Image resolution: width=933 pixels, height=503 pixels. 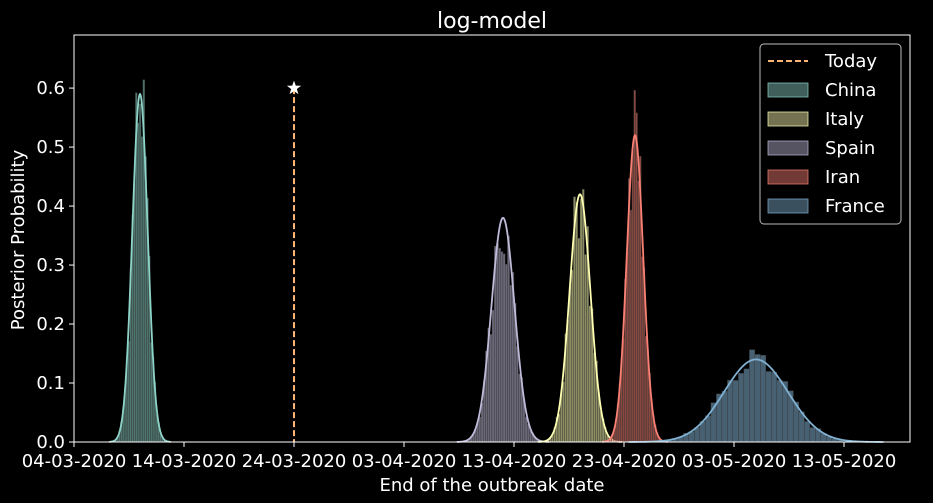 I want to click on y-tick-label: 0.6, so click(x=50, y=88).